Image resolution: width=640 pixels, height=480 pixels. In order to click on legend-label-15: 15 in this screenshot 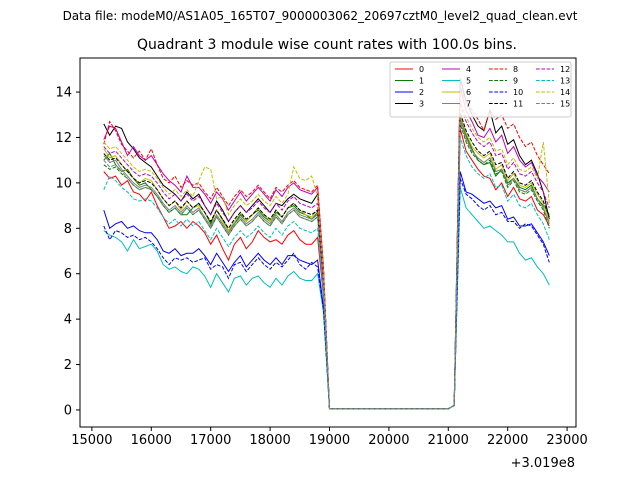, I will do `click(565, 104)`.